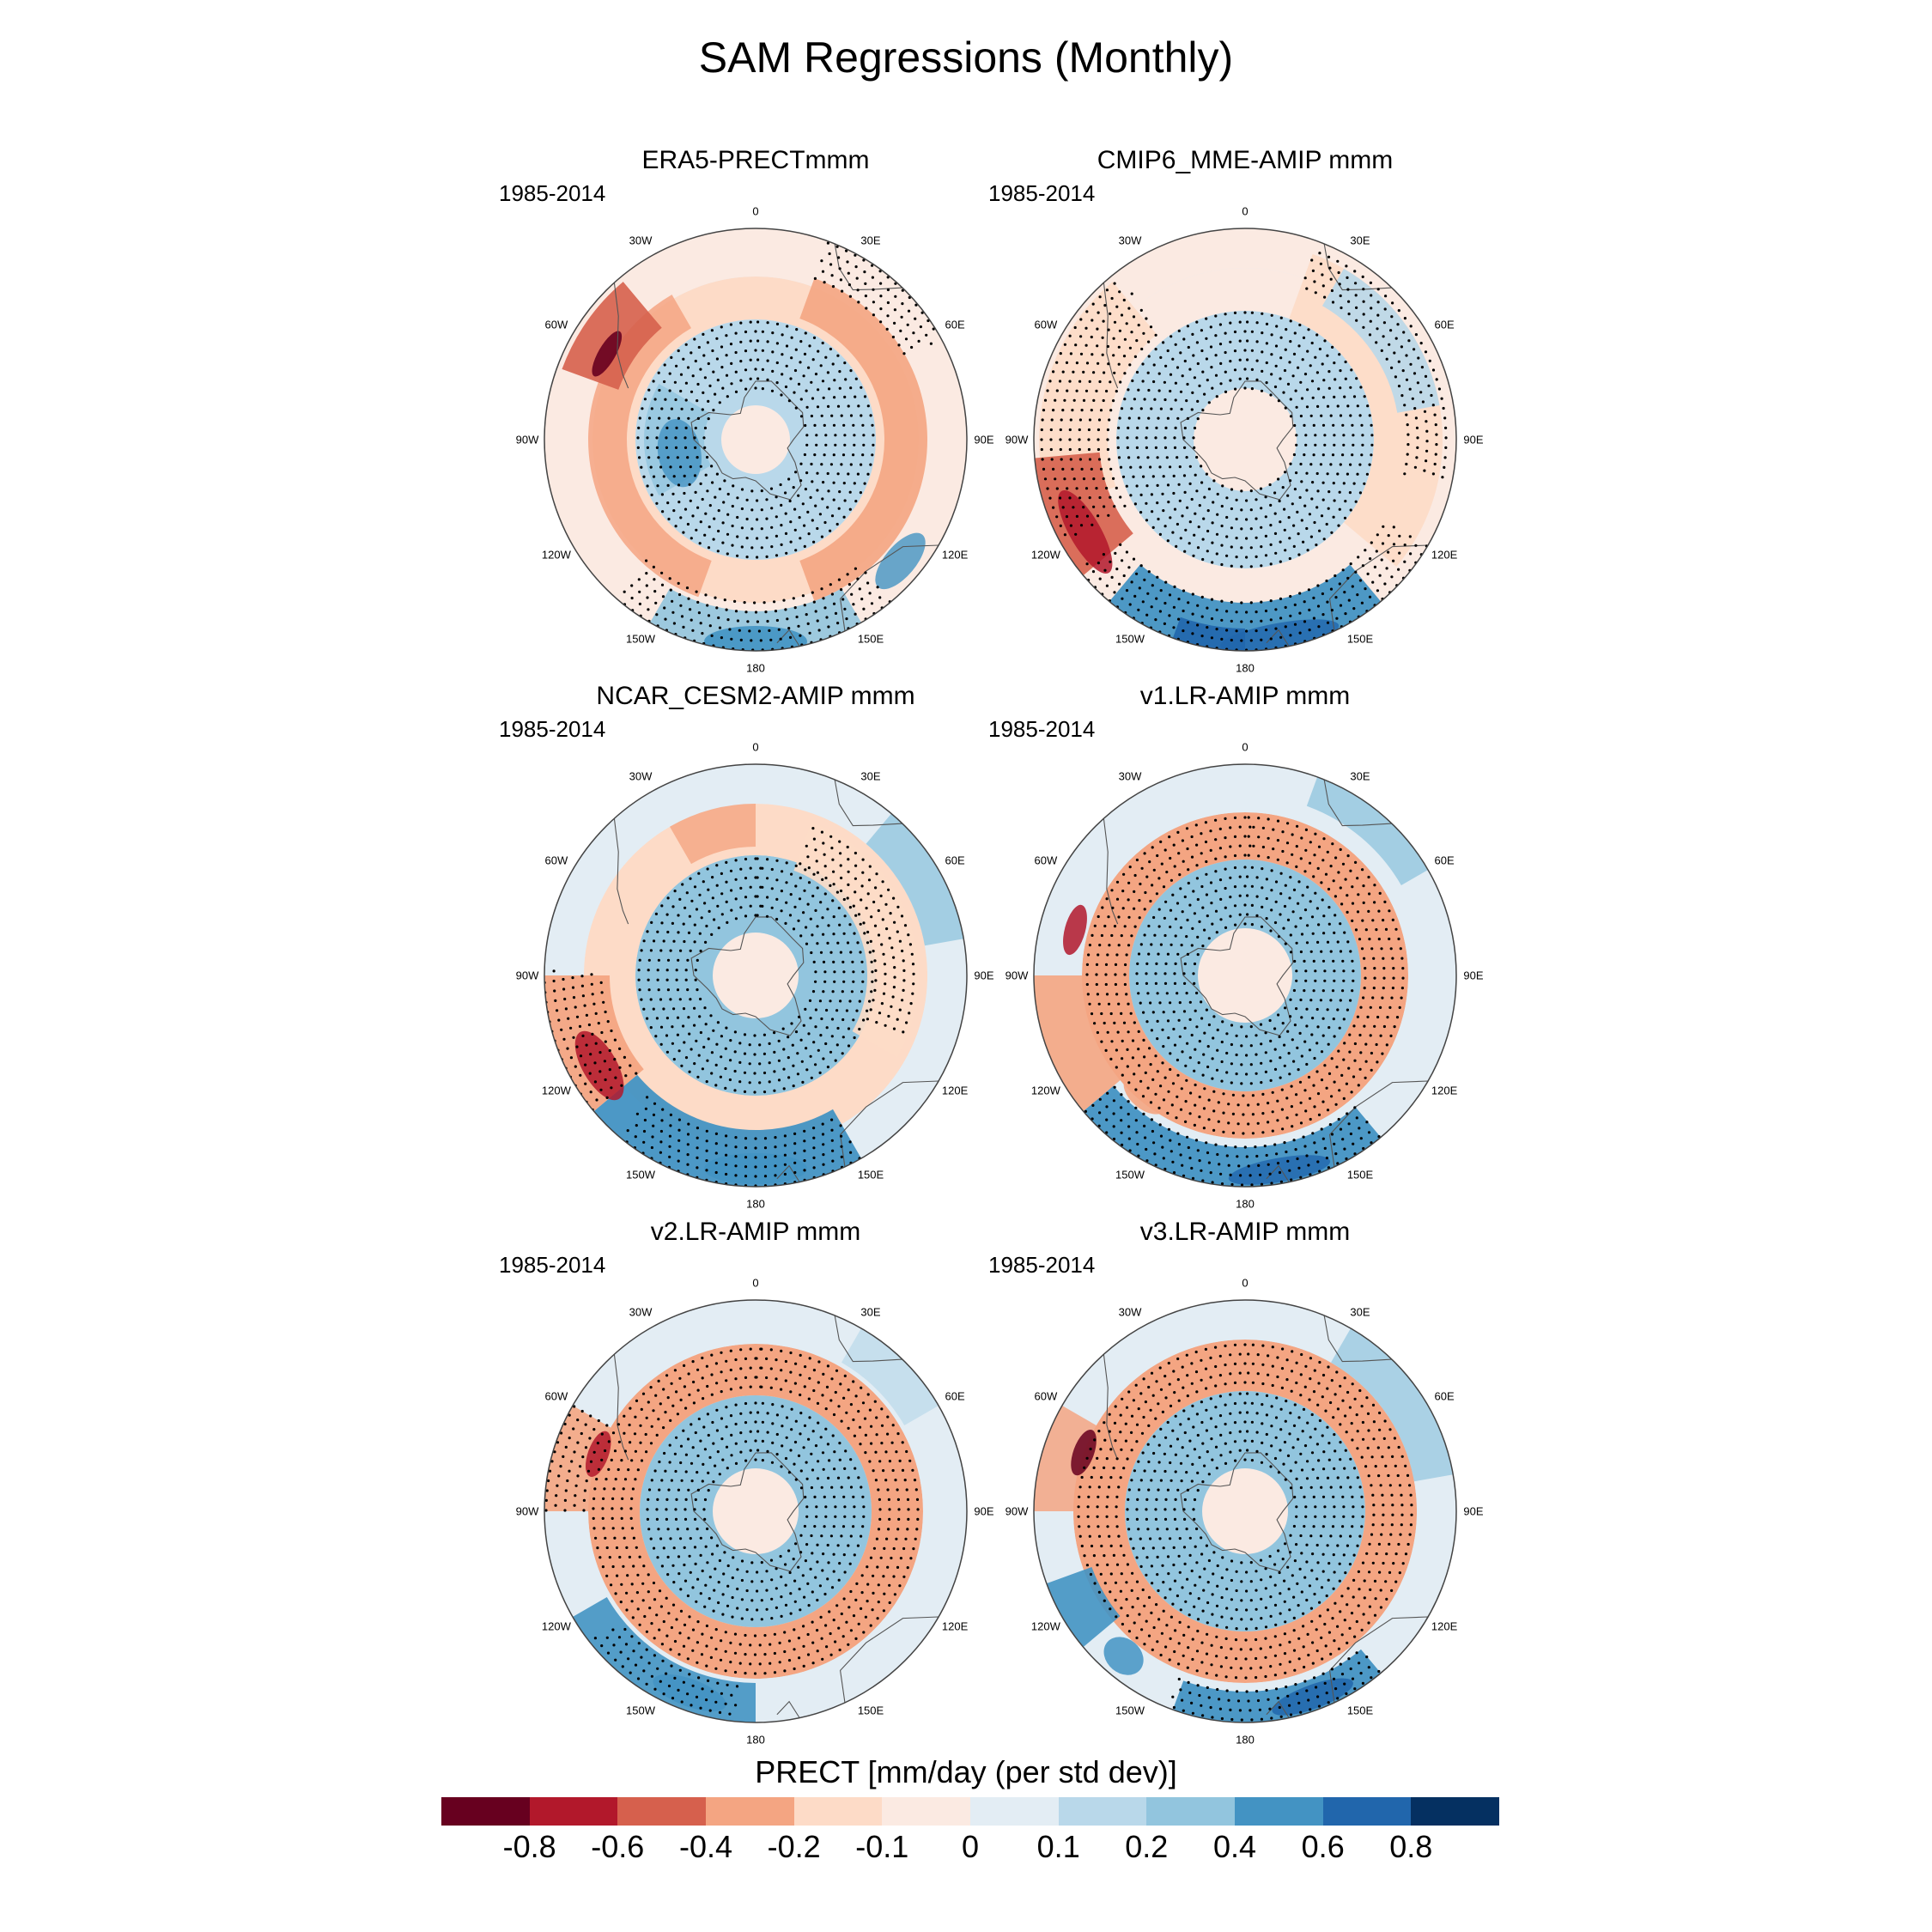  Describe the element at coordinates (794, 1846) in the screenshot. I see `colorbar-tick-label: -0.2` at that location.